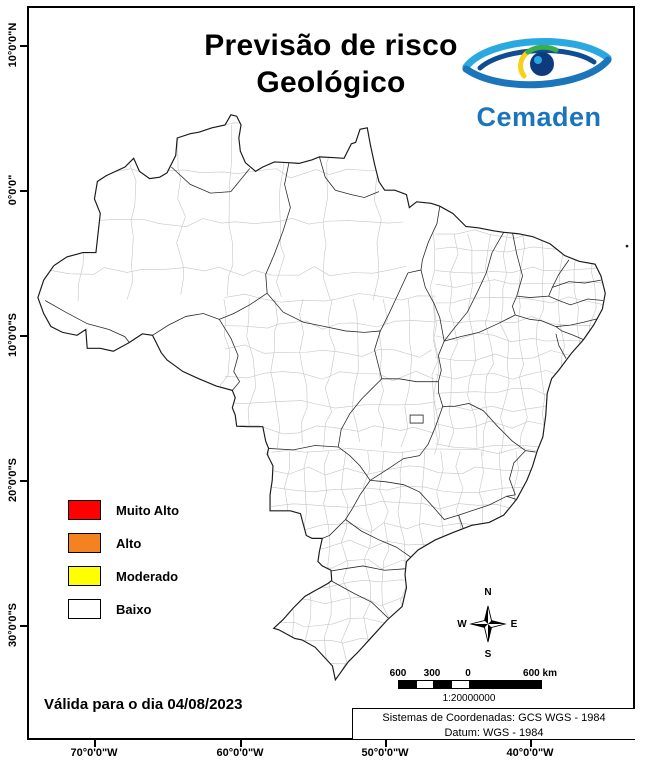 Image resolution: width=645 pixels, height=768 pixels. What do you see at coordinates (385, 753) in the screenshot?
I see `lon-label: 50°0'0"W` at bounding box center [385, 753].